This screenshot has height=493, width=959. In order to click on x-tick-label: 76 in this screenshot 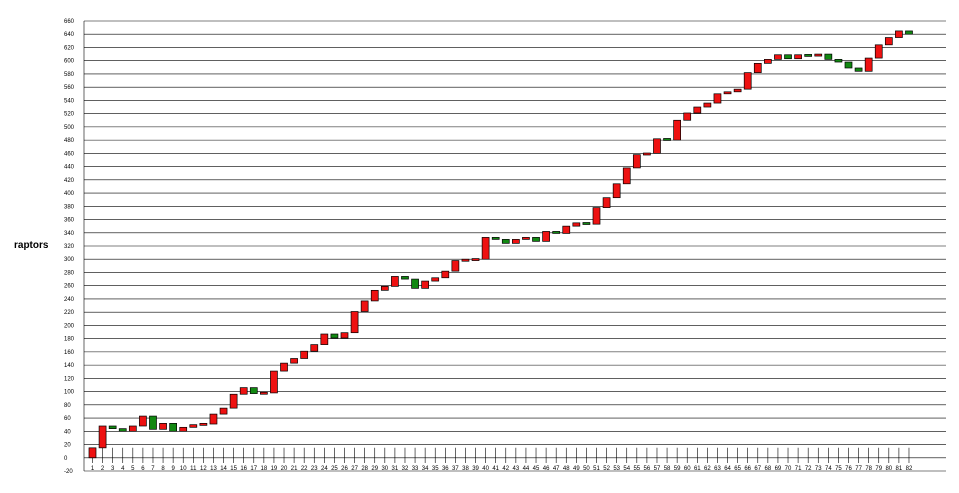, I will do `click(848, 469)`.